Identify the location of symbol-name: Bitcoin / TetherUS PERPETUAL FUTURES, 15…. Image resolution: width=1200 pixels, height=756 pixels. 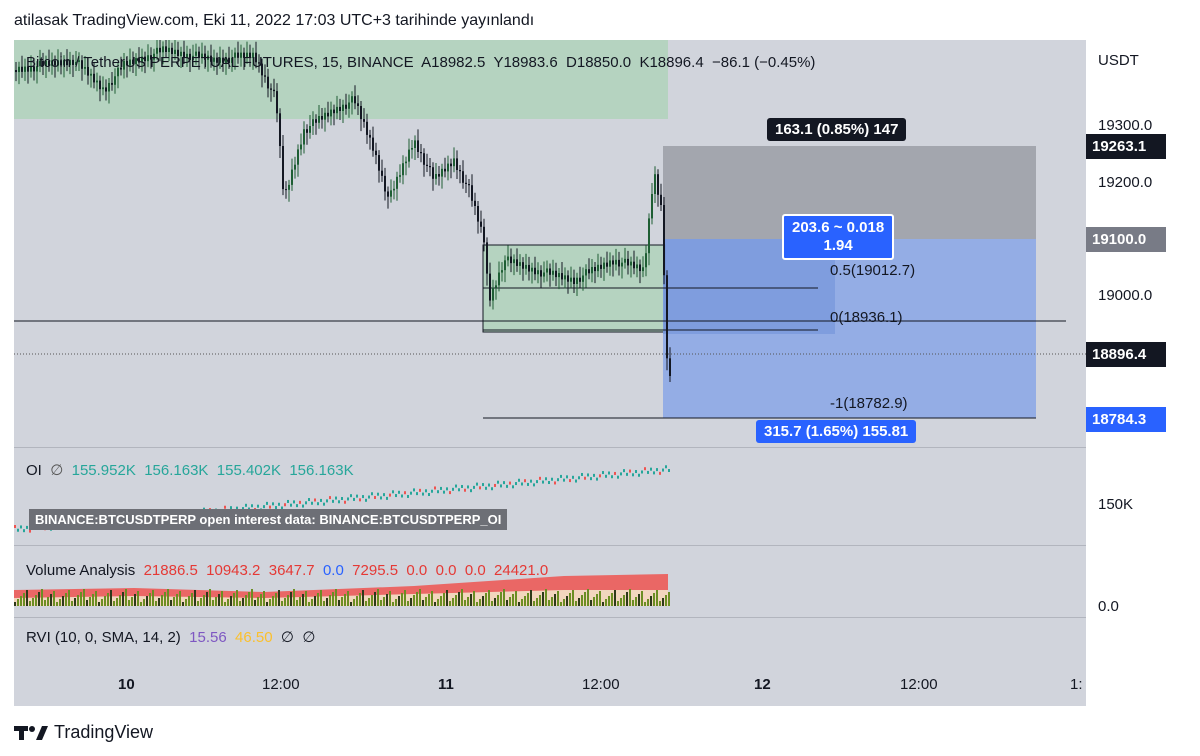
(220, 62).